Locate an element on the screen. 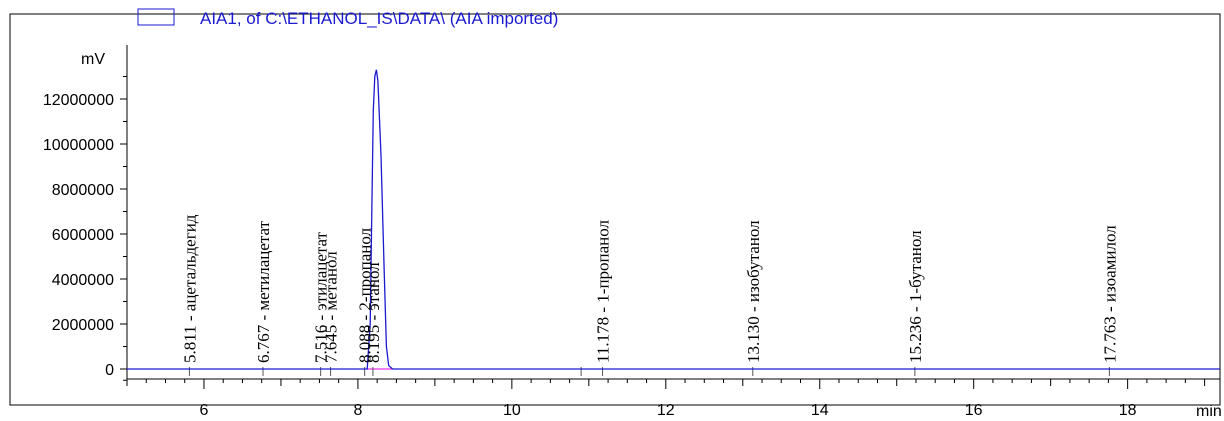 This screenshot has width=1224, height=421. x-tick-label: 8 is located at coordinates (357, 410).